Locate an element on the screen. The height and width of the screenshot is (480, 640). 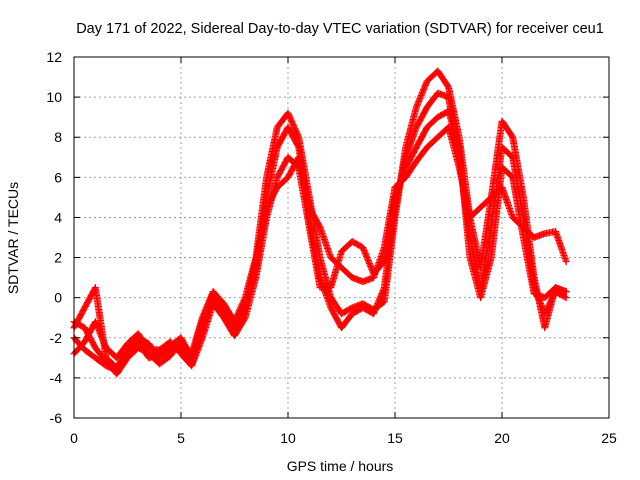
y-tick-label: 8 is located at coordinates (58, 137).